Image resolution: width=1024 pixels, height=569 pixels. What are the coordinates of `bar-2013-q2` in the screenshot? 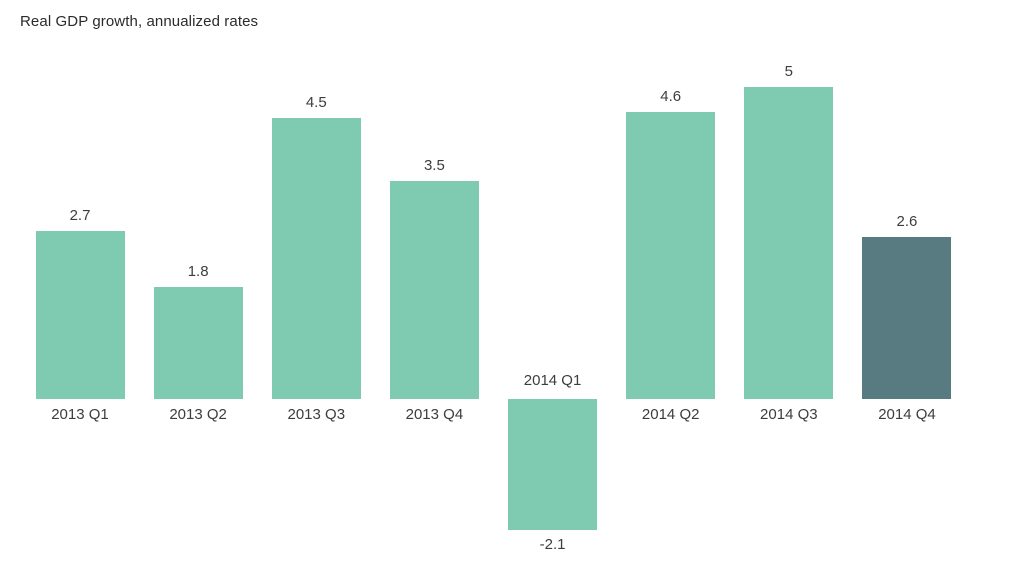 It's located at (198, 342).